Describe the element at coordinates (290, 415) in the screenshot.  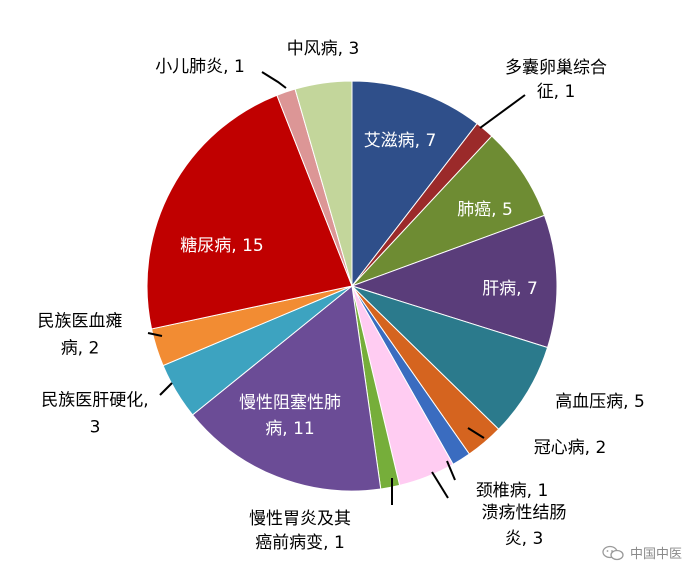
I see `slice-label-10: 慢性阻塞性肺病, 11` at that location.